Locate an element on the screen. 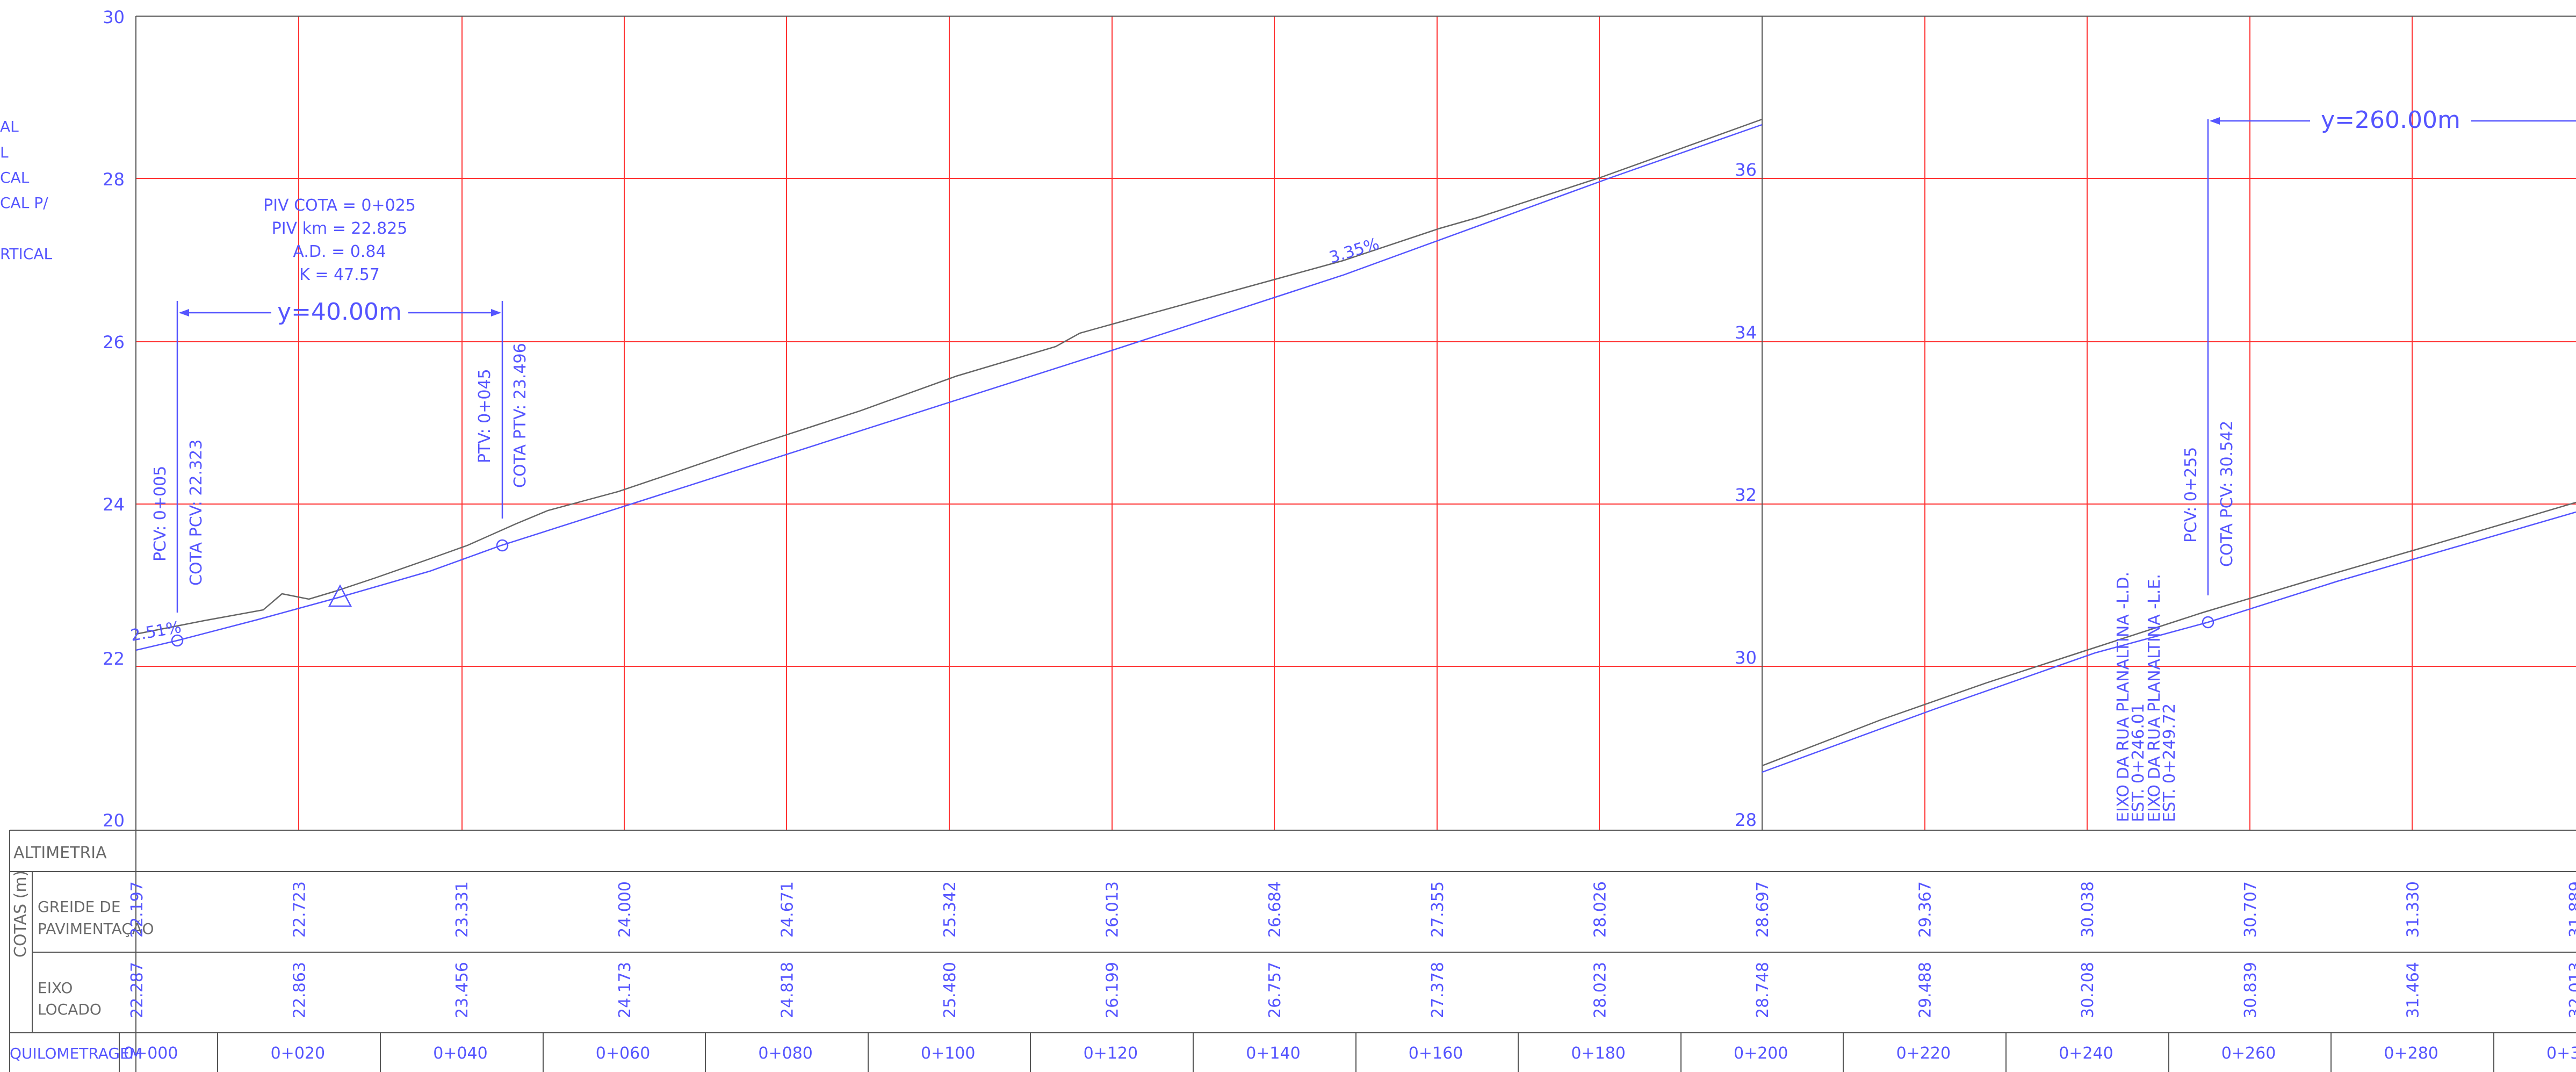 The image size is (2576, 1072). eixo-value: 22.287 is located at coordinates (137, 990).